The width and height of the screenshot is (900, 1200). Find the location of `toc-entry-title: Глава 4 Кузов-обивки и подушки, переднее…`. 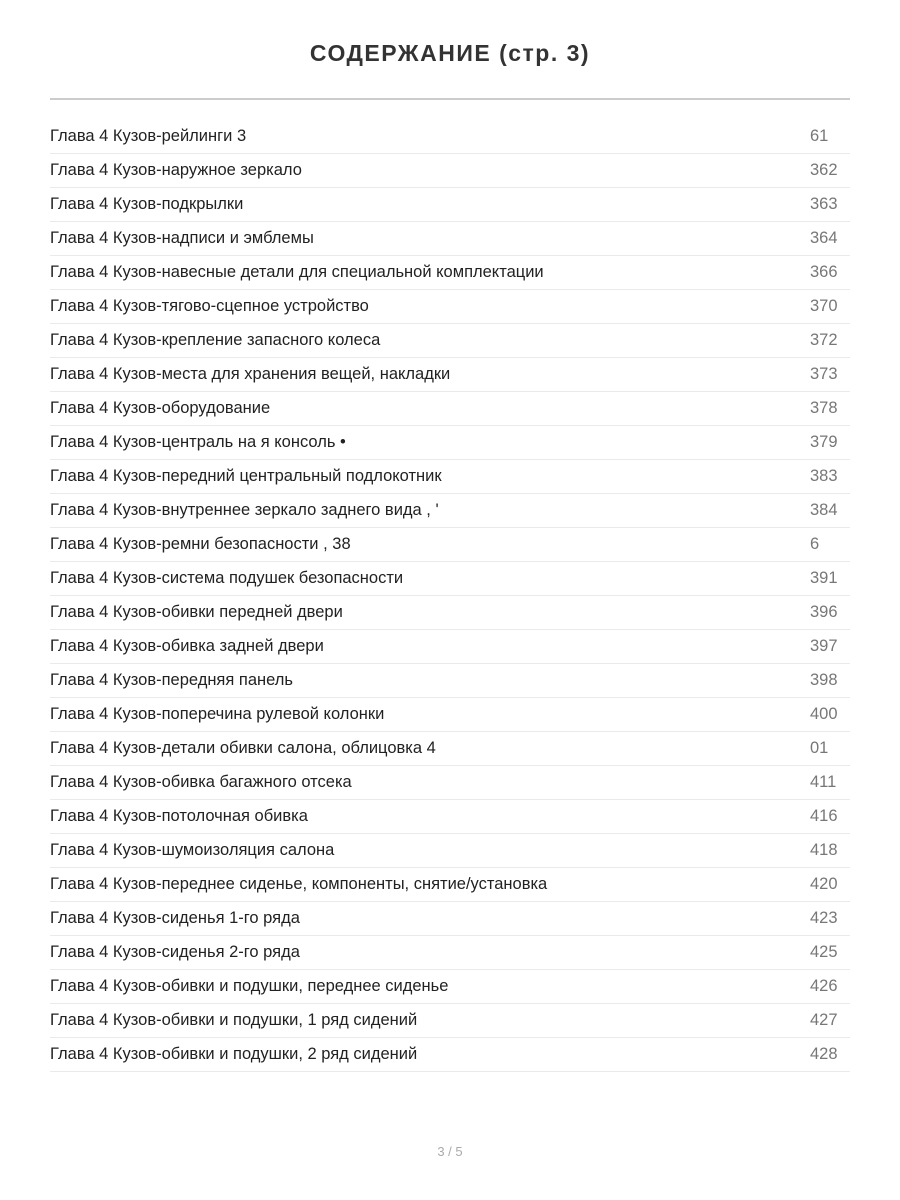

toc-entry-title: Глава 4 Кузов-обивки и подушки, переднее… is located at coordinates (249, 986).